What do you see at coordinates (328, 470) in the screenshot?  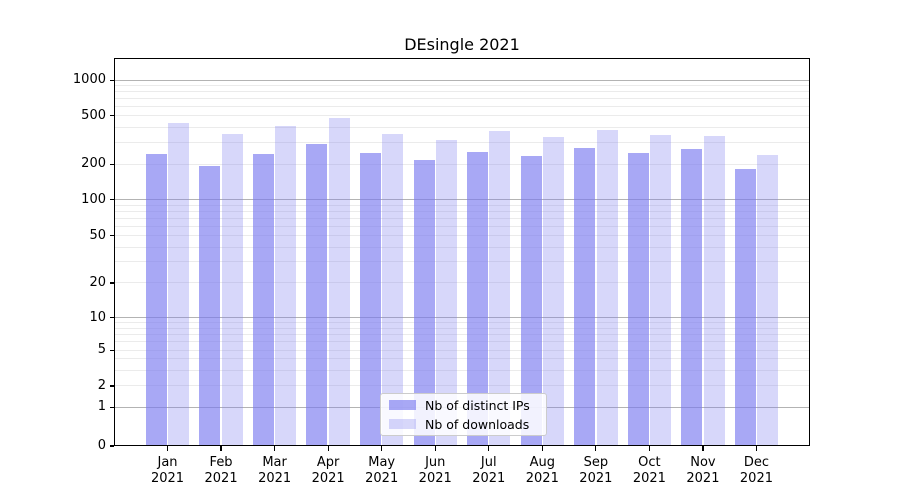 I see `x-tick-label: Apr 2021` at bounding box center [328, 470].